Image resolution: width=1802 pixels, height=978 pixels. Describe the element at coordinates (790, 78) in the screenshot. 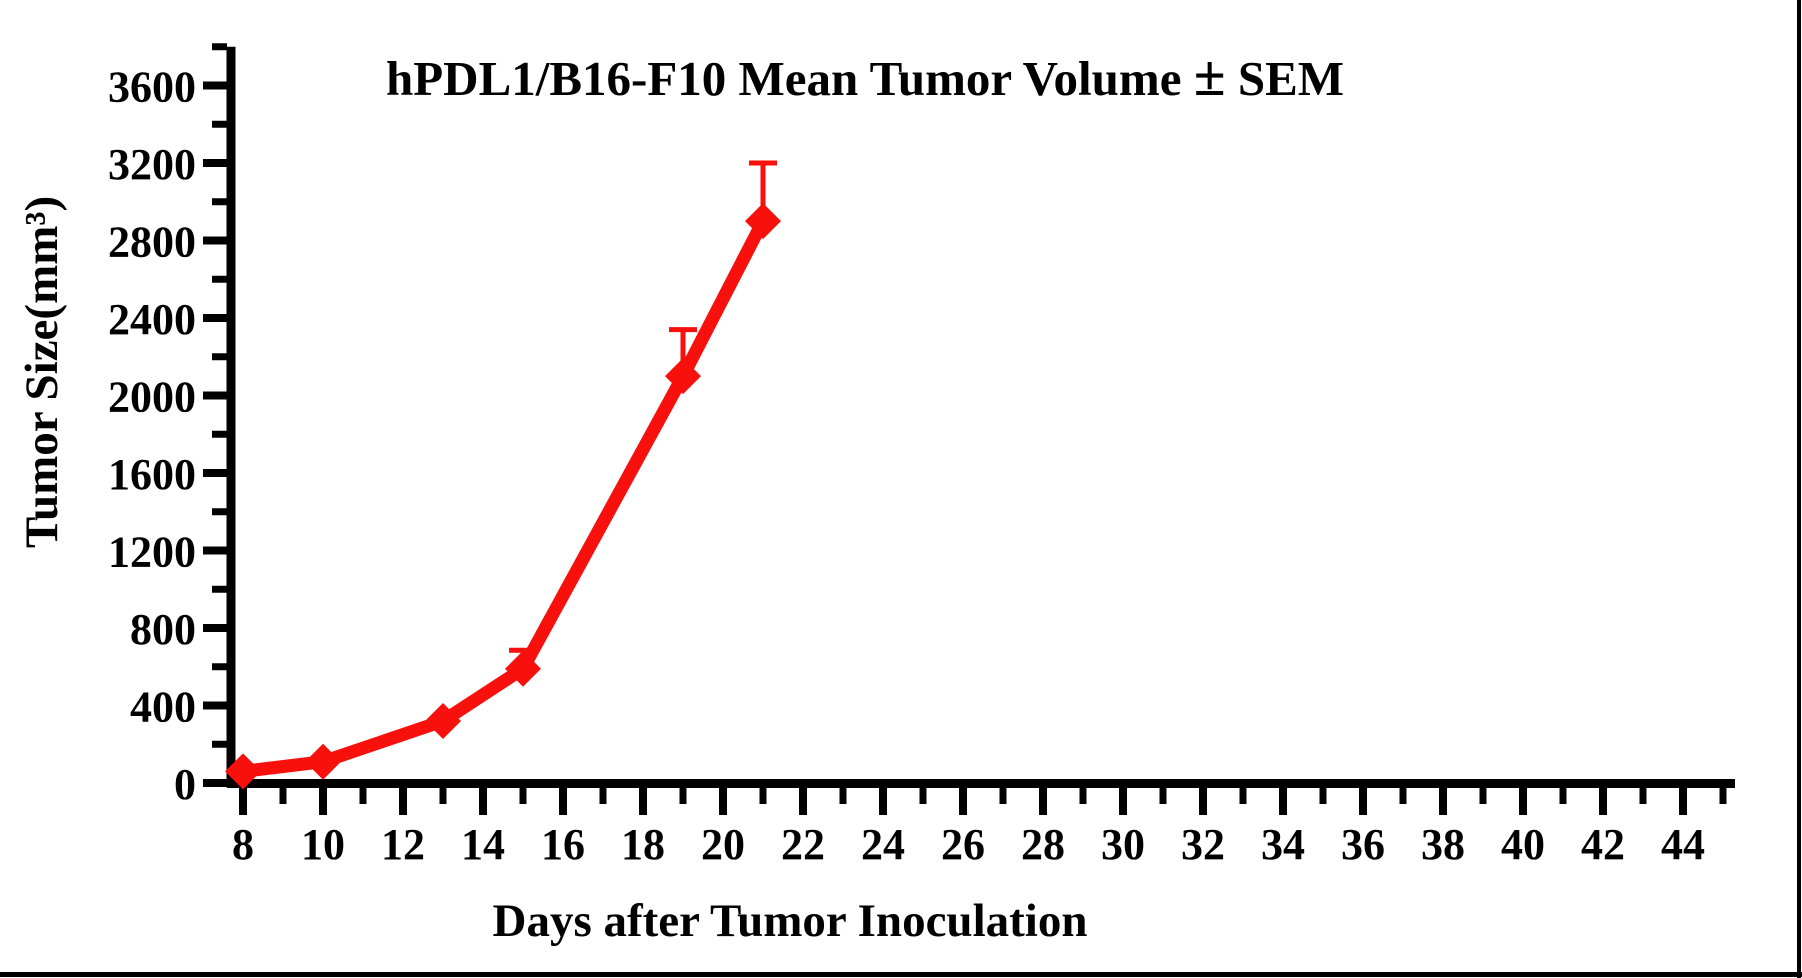

I see `title-fragment: hPDL1/B16-F10 Mean Tumor Volume` at that location.